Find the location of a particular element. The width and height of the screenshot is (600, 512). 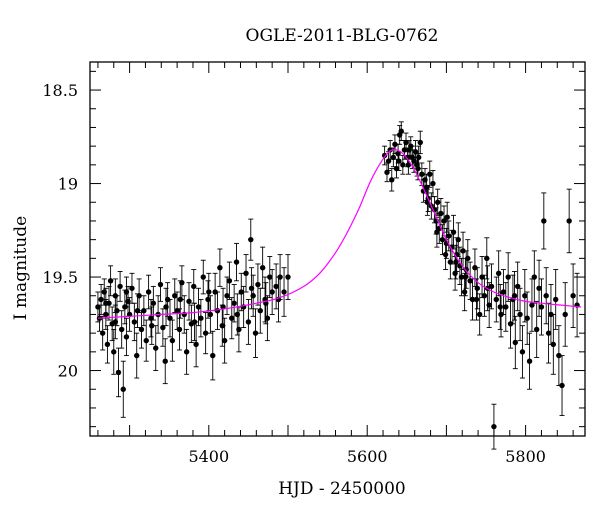

x-tick-label: 5400 is located at coordinates (208, 456).